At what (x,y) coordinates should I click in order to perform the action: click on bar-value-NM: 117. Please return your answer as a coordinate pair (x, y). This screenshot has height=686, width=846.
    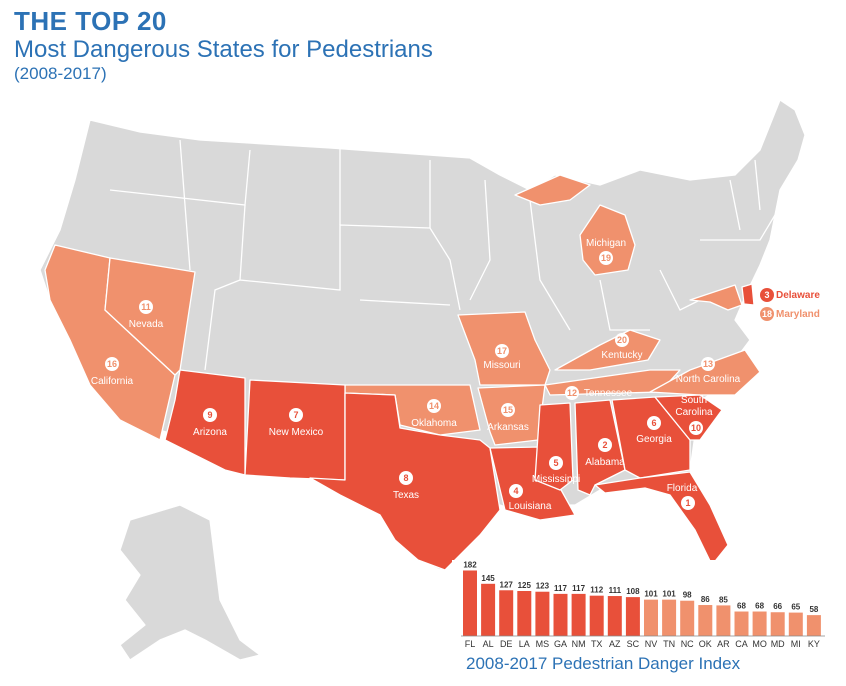
    Looking at the image, I should click on (578, 588).